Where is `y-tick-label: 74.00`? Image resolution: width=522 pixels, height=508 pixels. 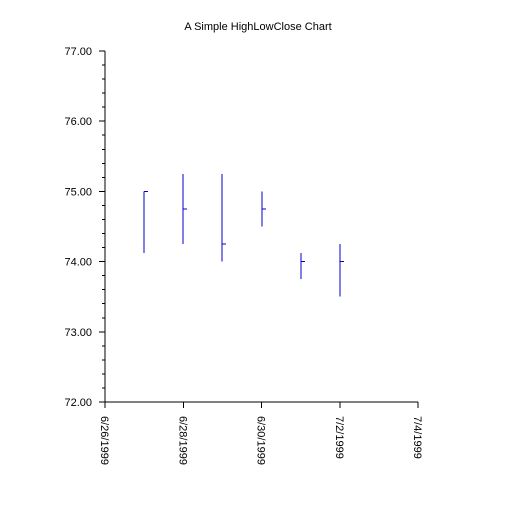
y-tick-label: 74.00 is located at coordinates (78, 263).